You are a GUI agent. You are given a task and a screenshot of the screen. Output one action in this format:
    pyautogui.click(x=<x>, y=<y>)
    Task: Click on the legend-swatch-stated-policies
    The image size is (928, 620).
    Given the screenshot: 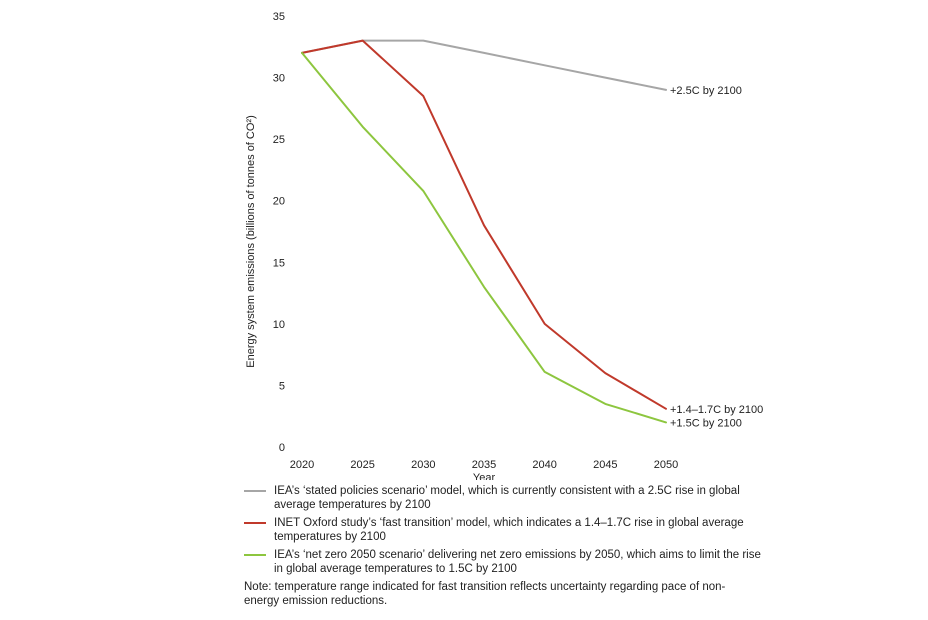 What is the action you would take?
    pyautogui.click(x=255, y=491)
    